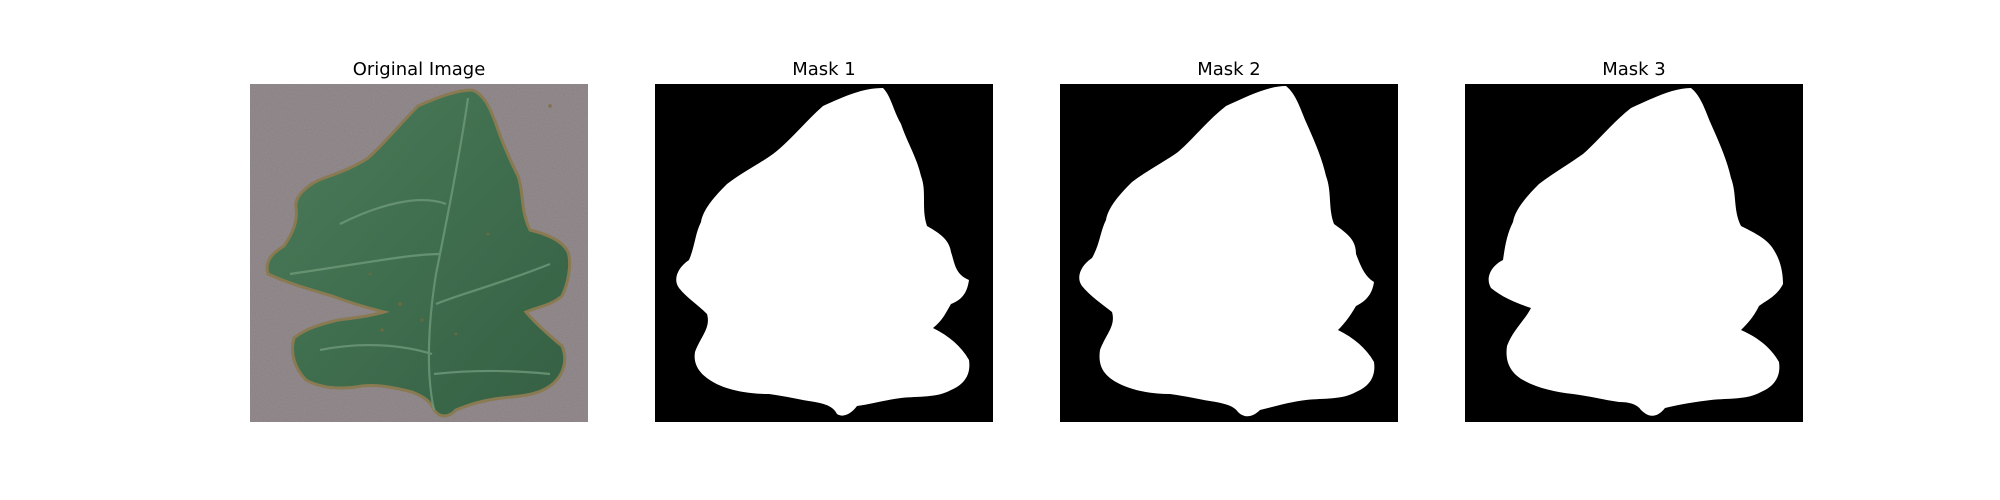 The height and width of the screenshot is (500, 2000). Describe the element at coordinates (1634, 69) in the screenshot. I see `panel-title-mask-3: Mask 3` at that location.